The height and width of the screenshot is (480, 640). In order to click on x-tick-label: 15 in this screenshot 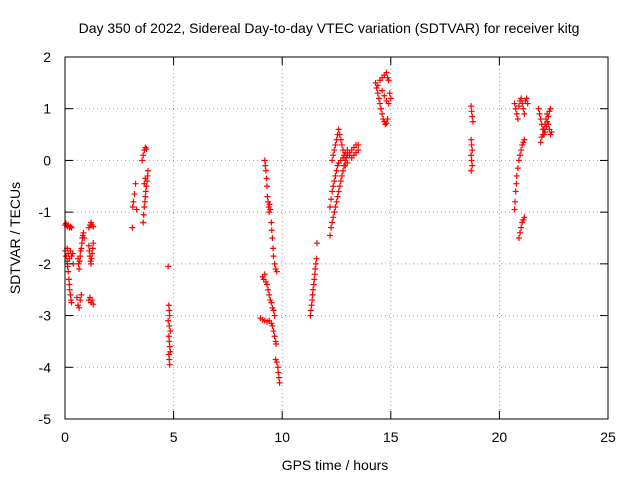, I will do `click(391, 437)`.